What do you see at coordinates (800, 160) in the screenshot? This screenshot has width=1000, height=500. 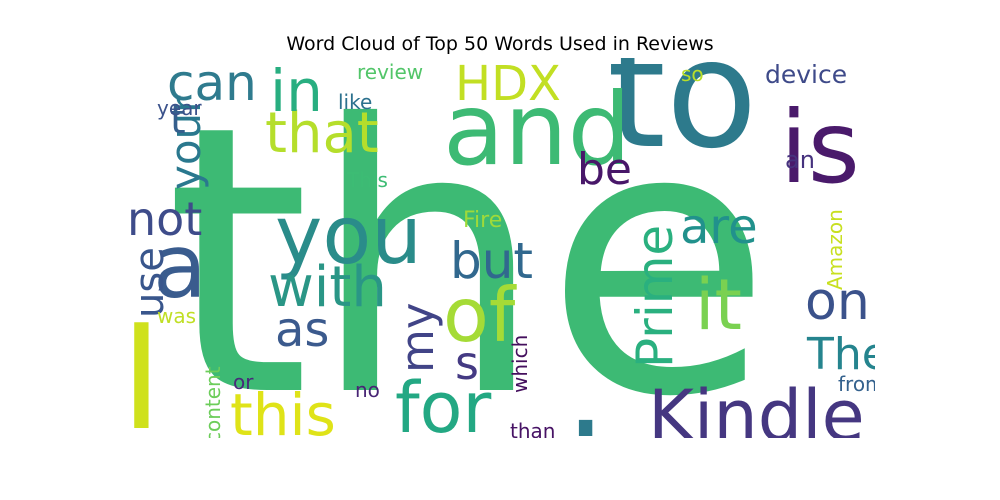 I see `word-an: an` at bounding box center [800, 160].